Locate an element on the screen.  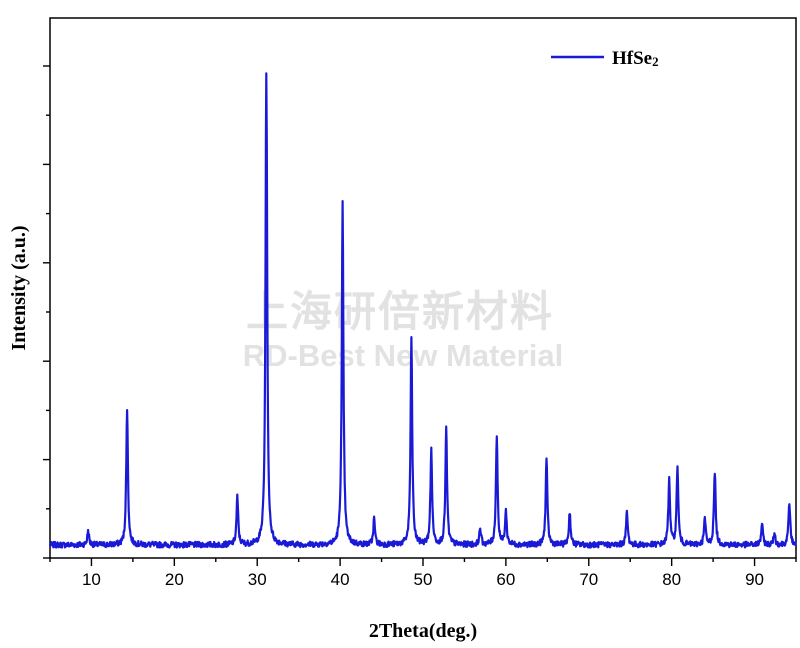
x-tick-label: 70 is located at coordinates (588, 579).